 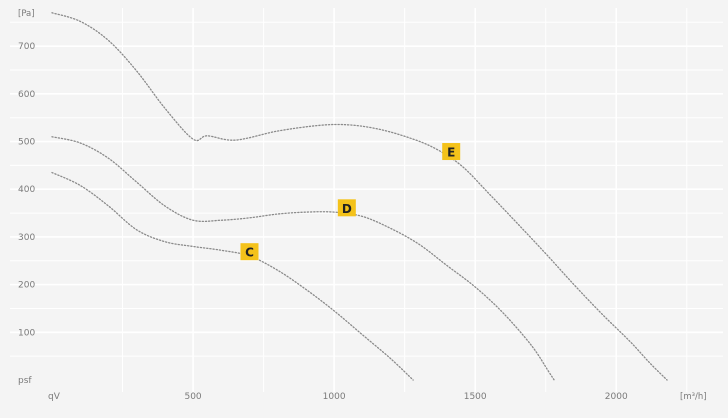 I want to click on curve-label-text: D, so click(x=347, y=209).